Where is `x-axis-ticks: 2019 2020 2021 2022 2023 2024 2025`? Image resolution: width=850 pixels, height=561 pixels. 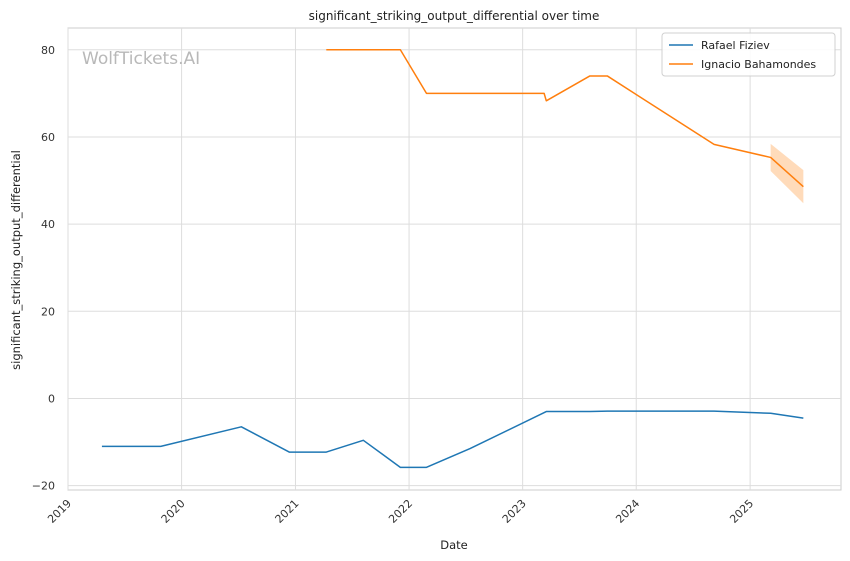
x-axis-ticks: 2019 2020 2021 2022 2023 2024 2025 is located at coordinates (400, 511).